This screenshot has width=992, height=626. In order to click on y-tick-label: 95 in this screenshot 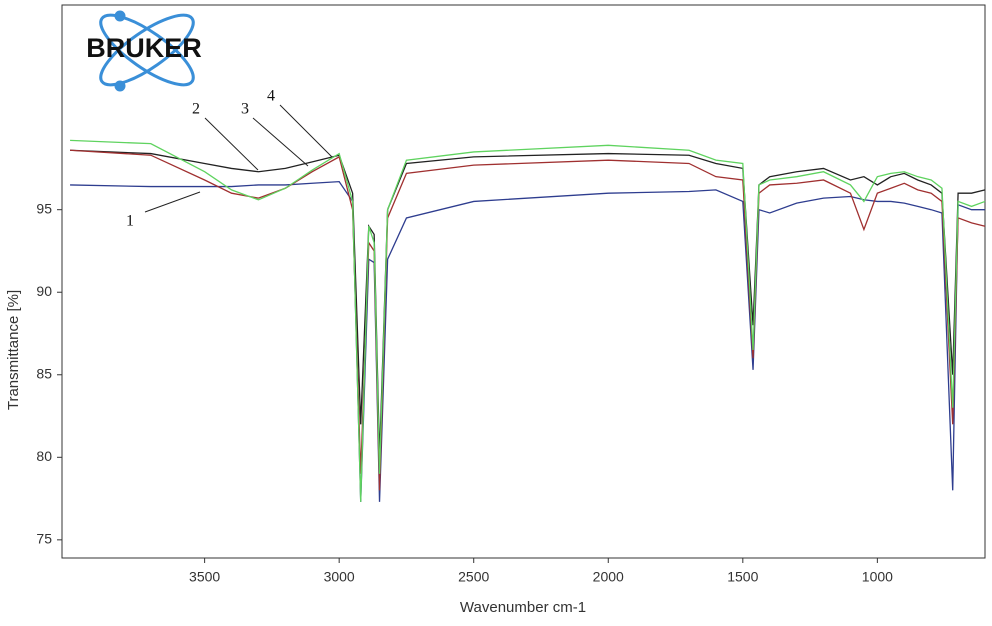, I will do `click(44, 208)`.